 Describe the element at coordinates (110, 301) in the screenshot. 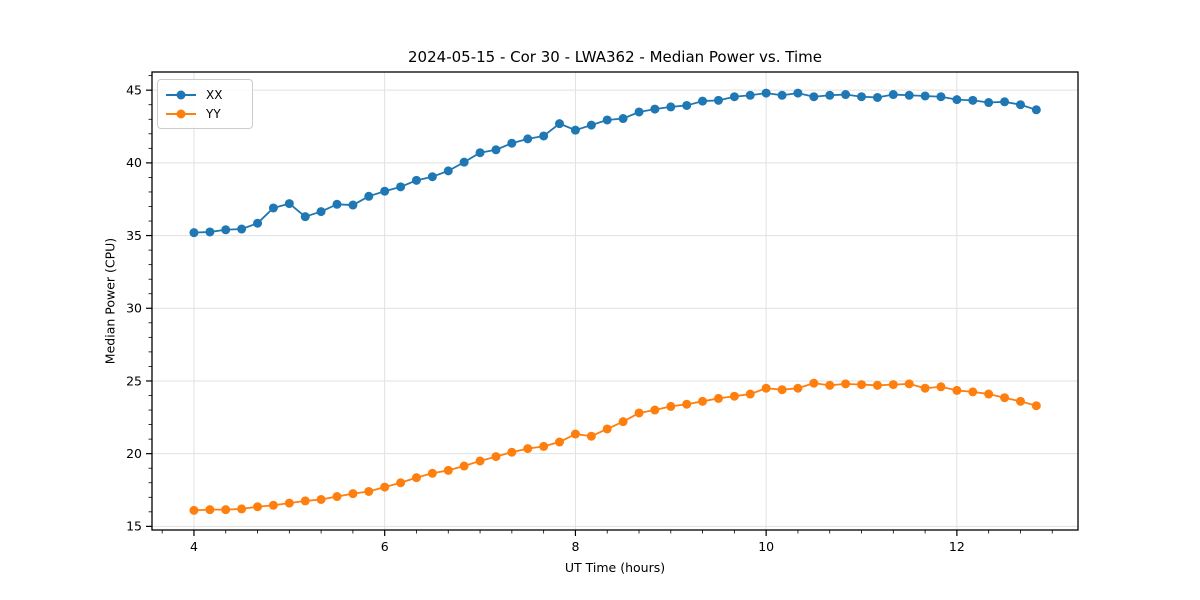

I see `y-axis-label: Median Power (CPU)` at that location.